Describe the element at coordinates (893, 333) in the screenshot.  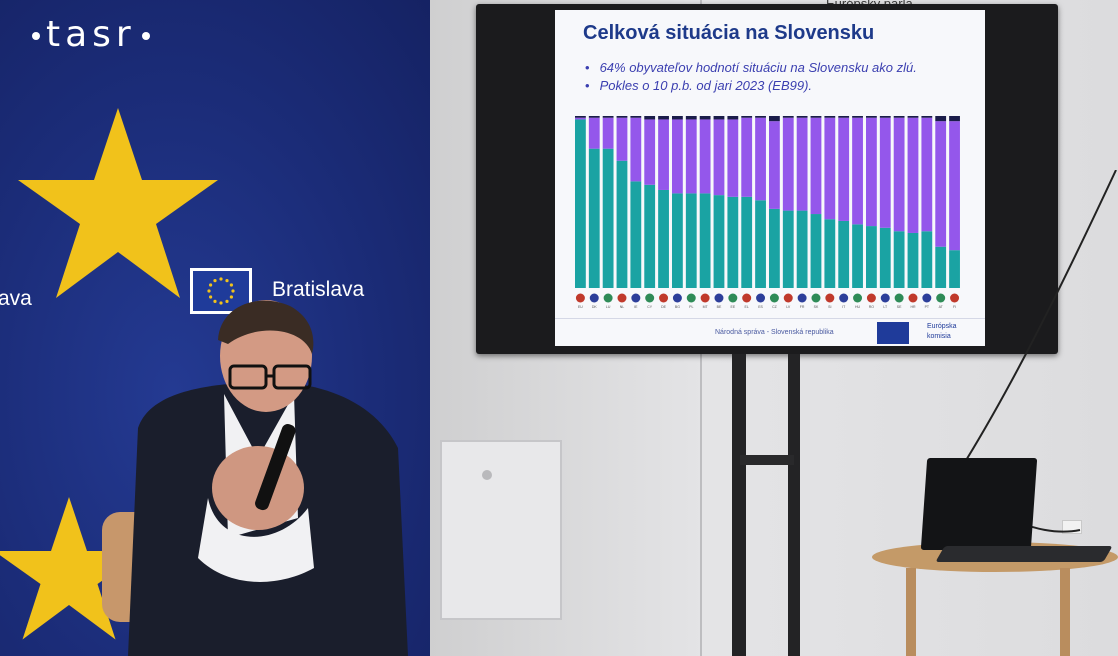
I see `ec-logo-icon` at that location.